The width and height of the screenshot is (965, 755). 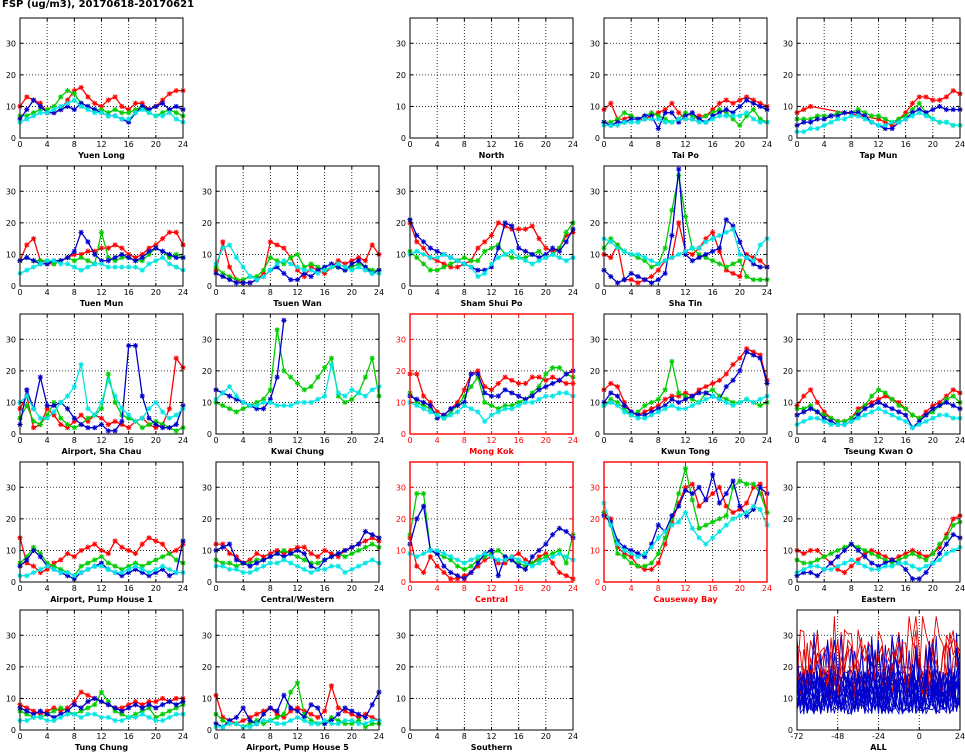 What do you see at coordinates (878, 418) in the screenshot?
I see `series-line` at bounding box center [878, 418].